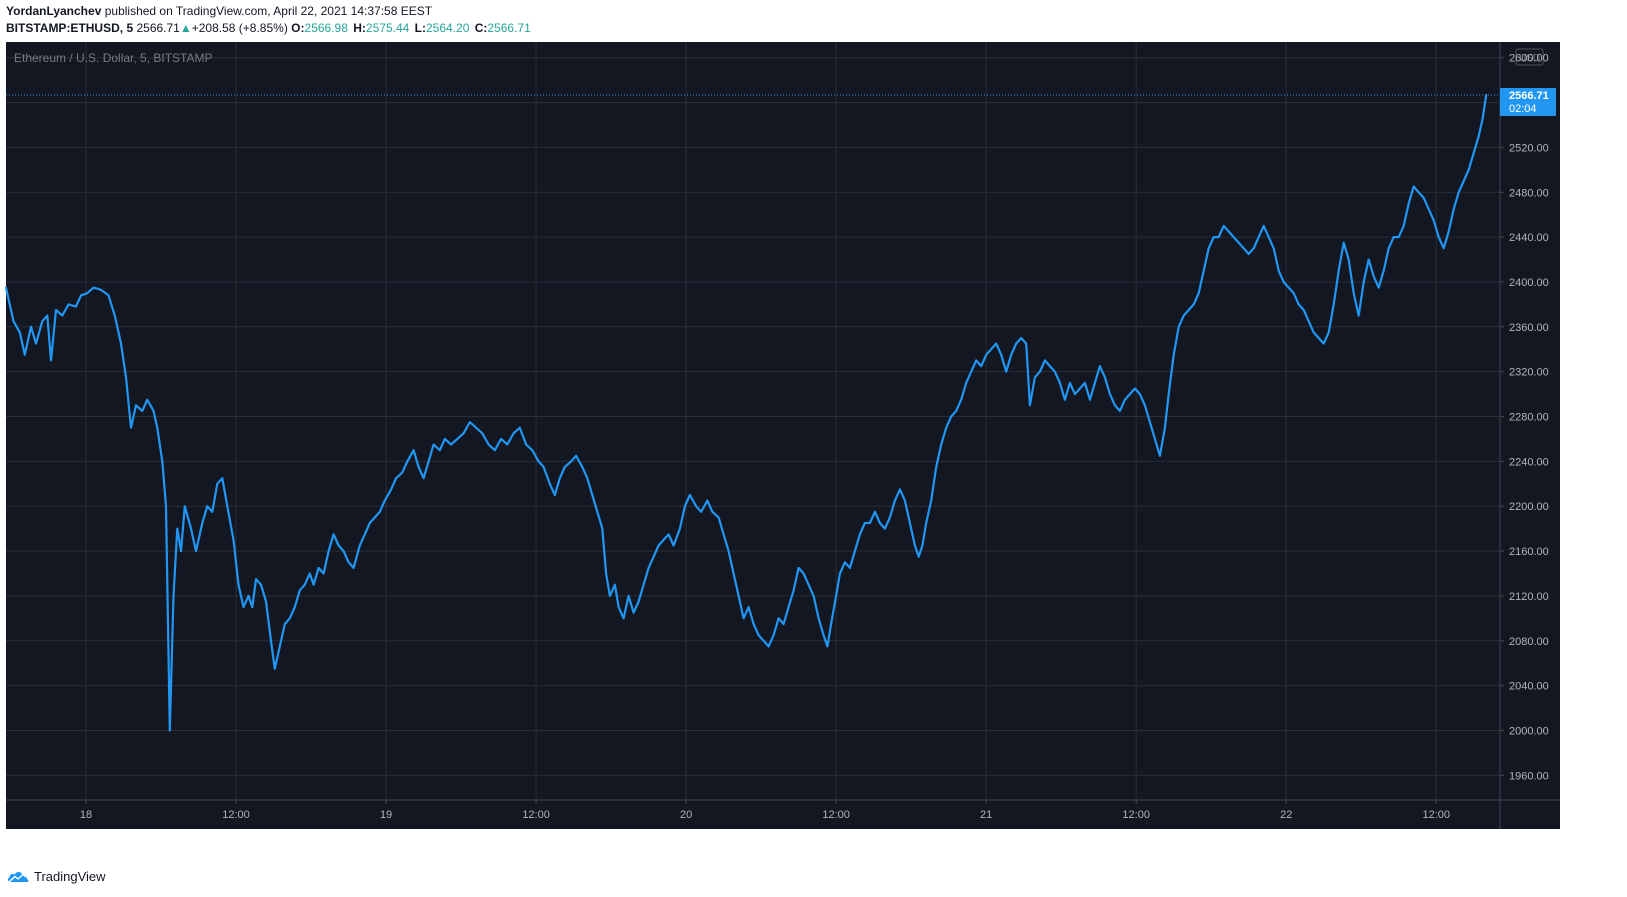 The width and height of the screenshot is (1627, 897). What do you see at coordinates (1529, 418) in the screenshot?
I see `y-tick-label: 2280.00` at bounding box center [1529, 418].